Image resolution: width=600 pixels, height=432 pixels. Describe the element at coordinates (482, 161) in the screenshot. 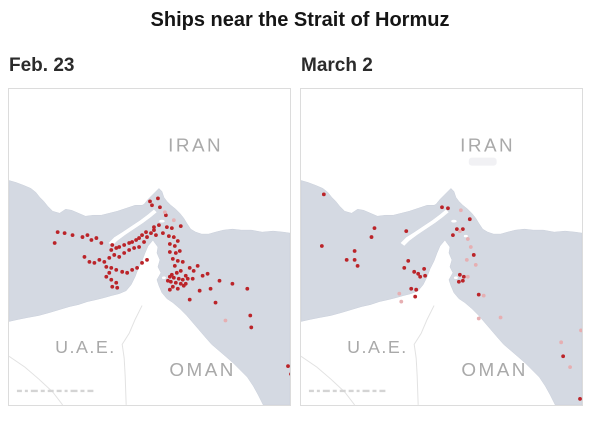

I see `faded-label-area` at that location.